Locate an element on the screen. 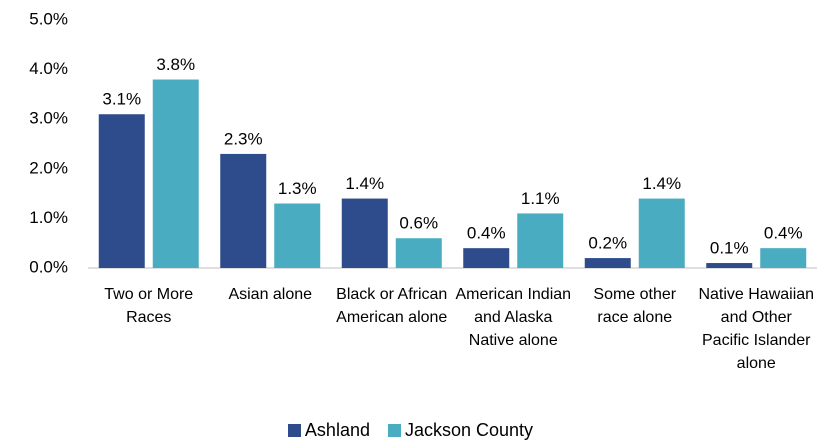 This screenshot has width=821, height=444. x-tick-label: Some other race alone is located at coordinates (635, 306).